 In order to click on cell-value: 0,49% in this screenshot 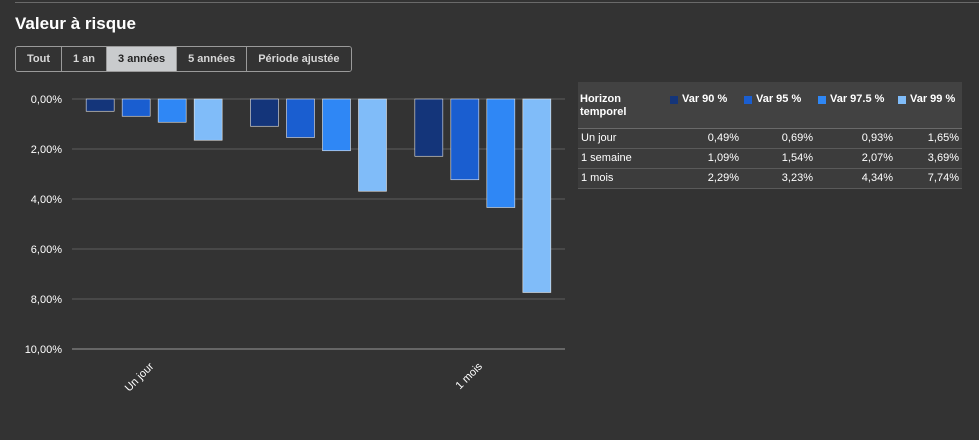, I will do `click(705, 138)`.